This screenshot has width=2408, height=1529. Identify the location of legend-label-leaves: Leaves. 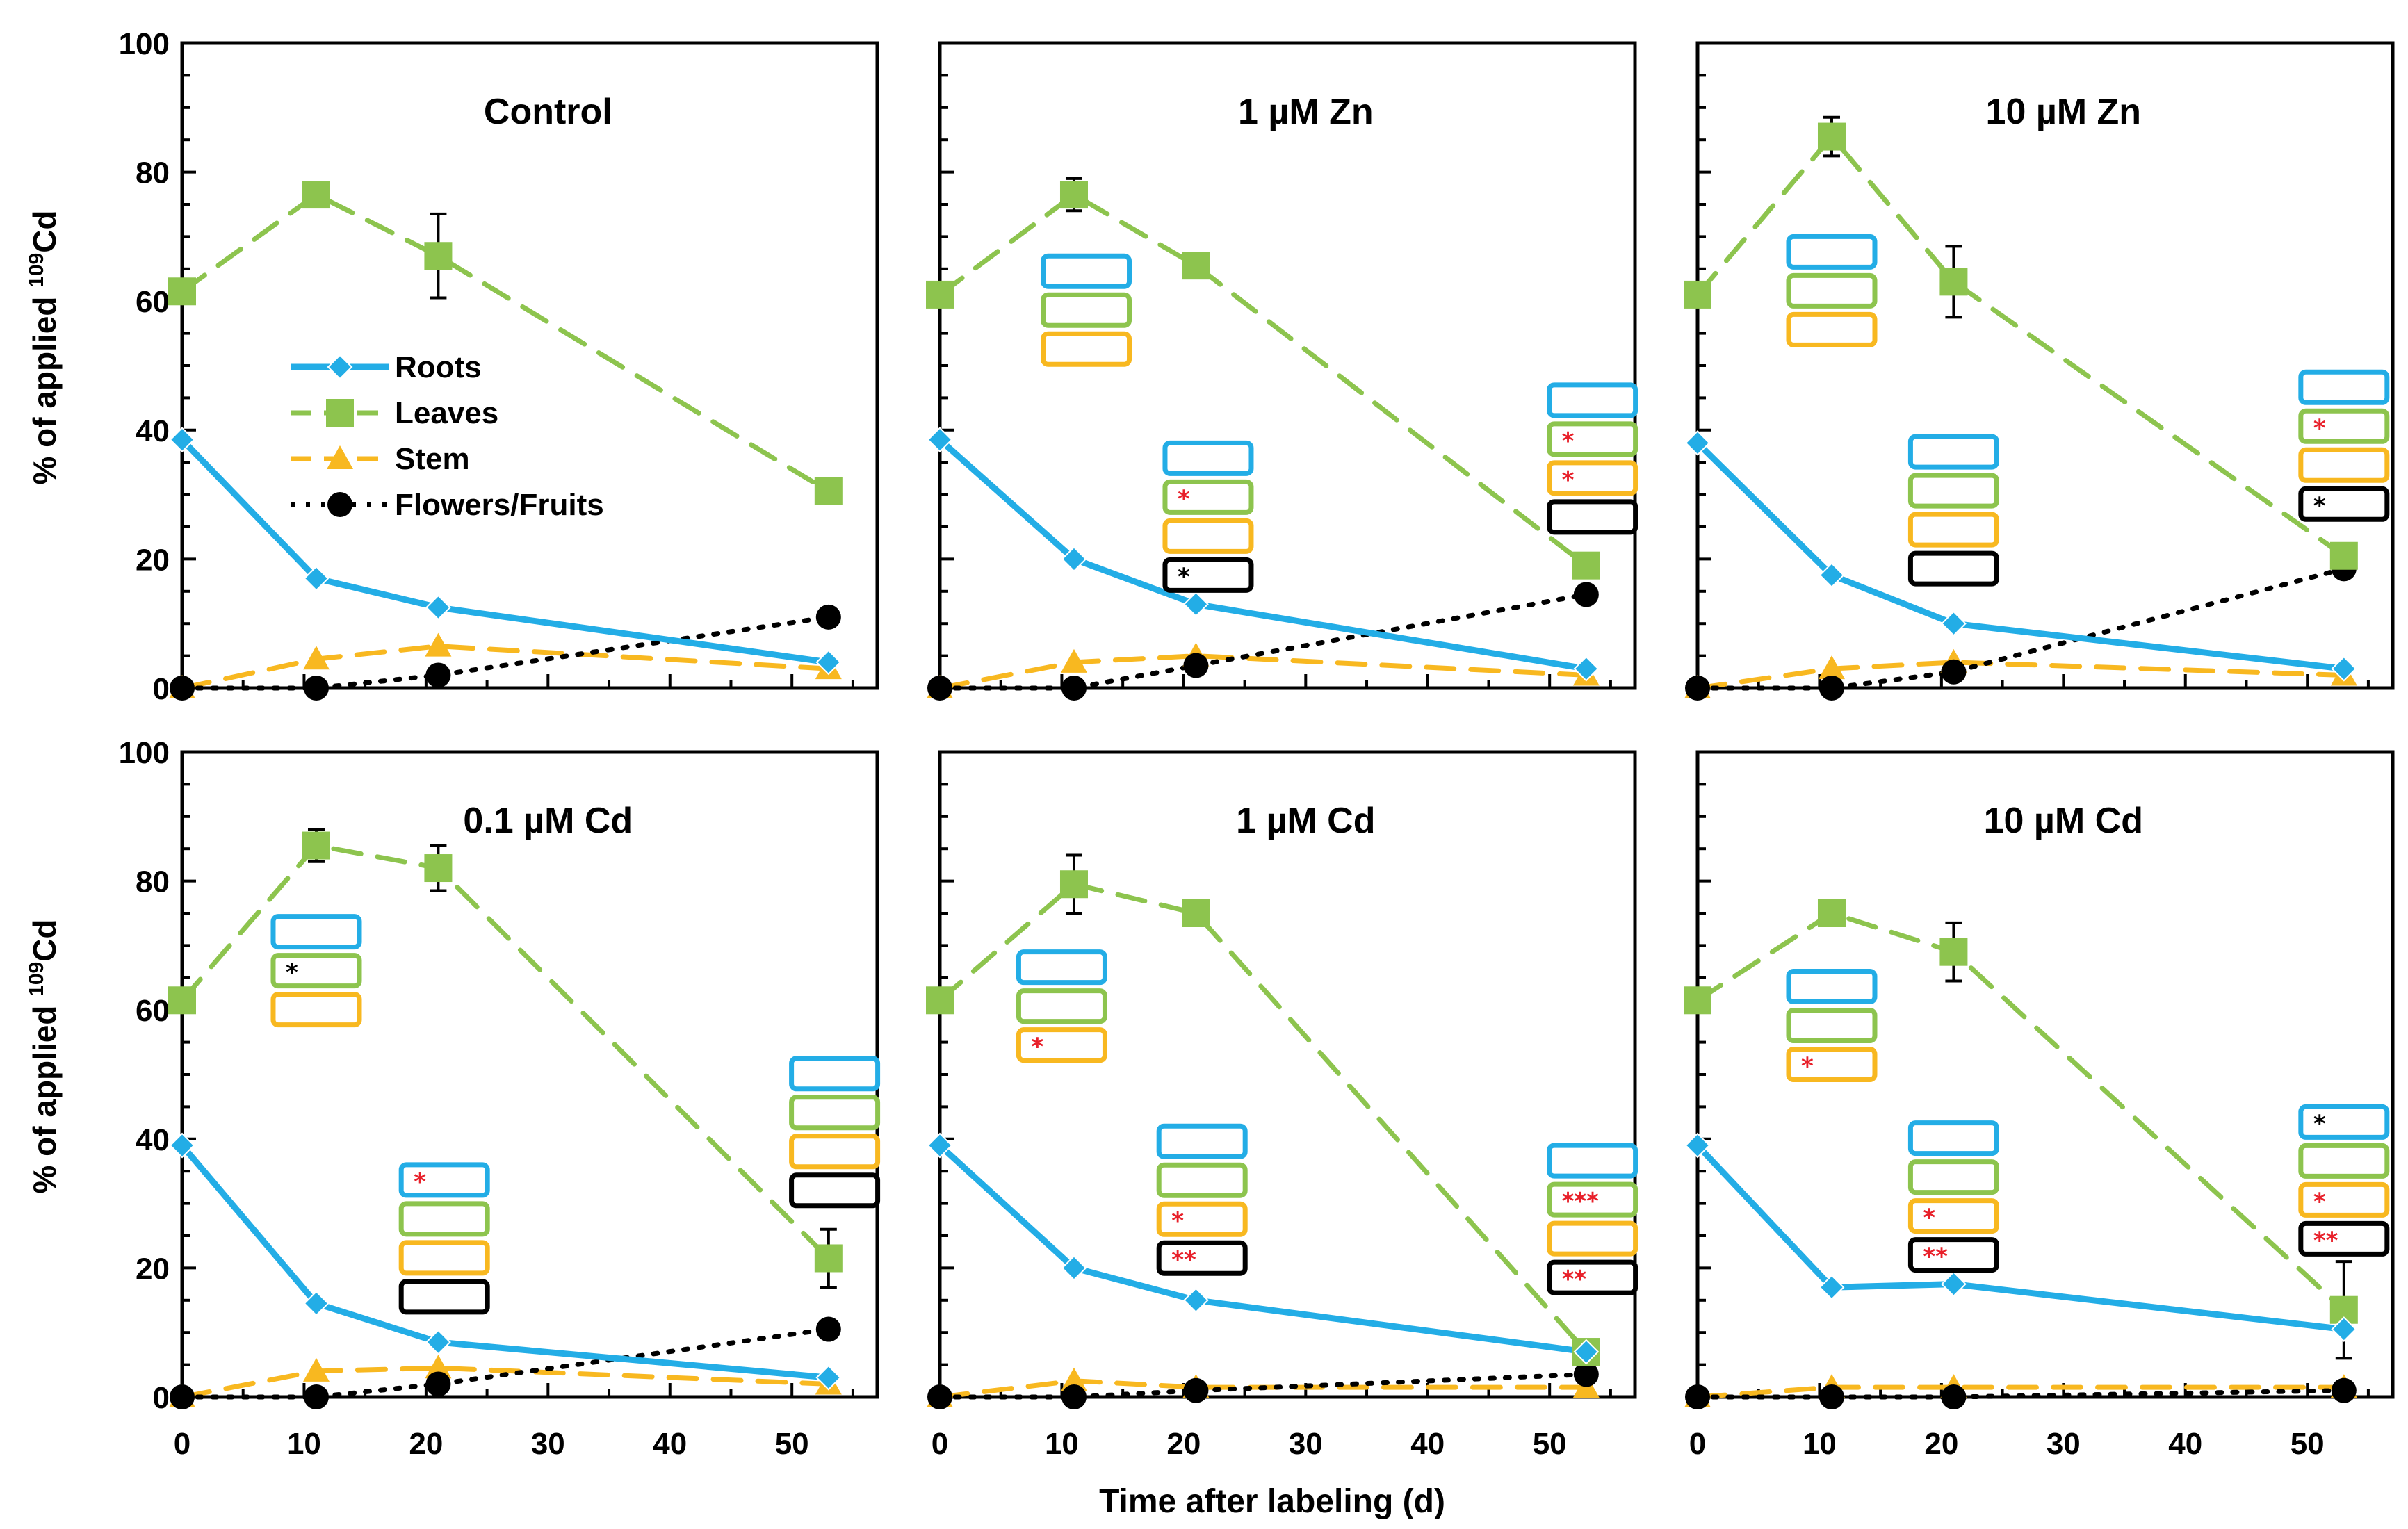
(446, 413).